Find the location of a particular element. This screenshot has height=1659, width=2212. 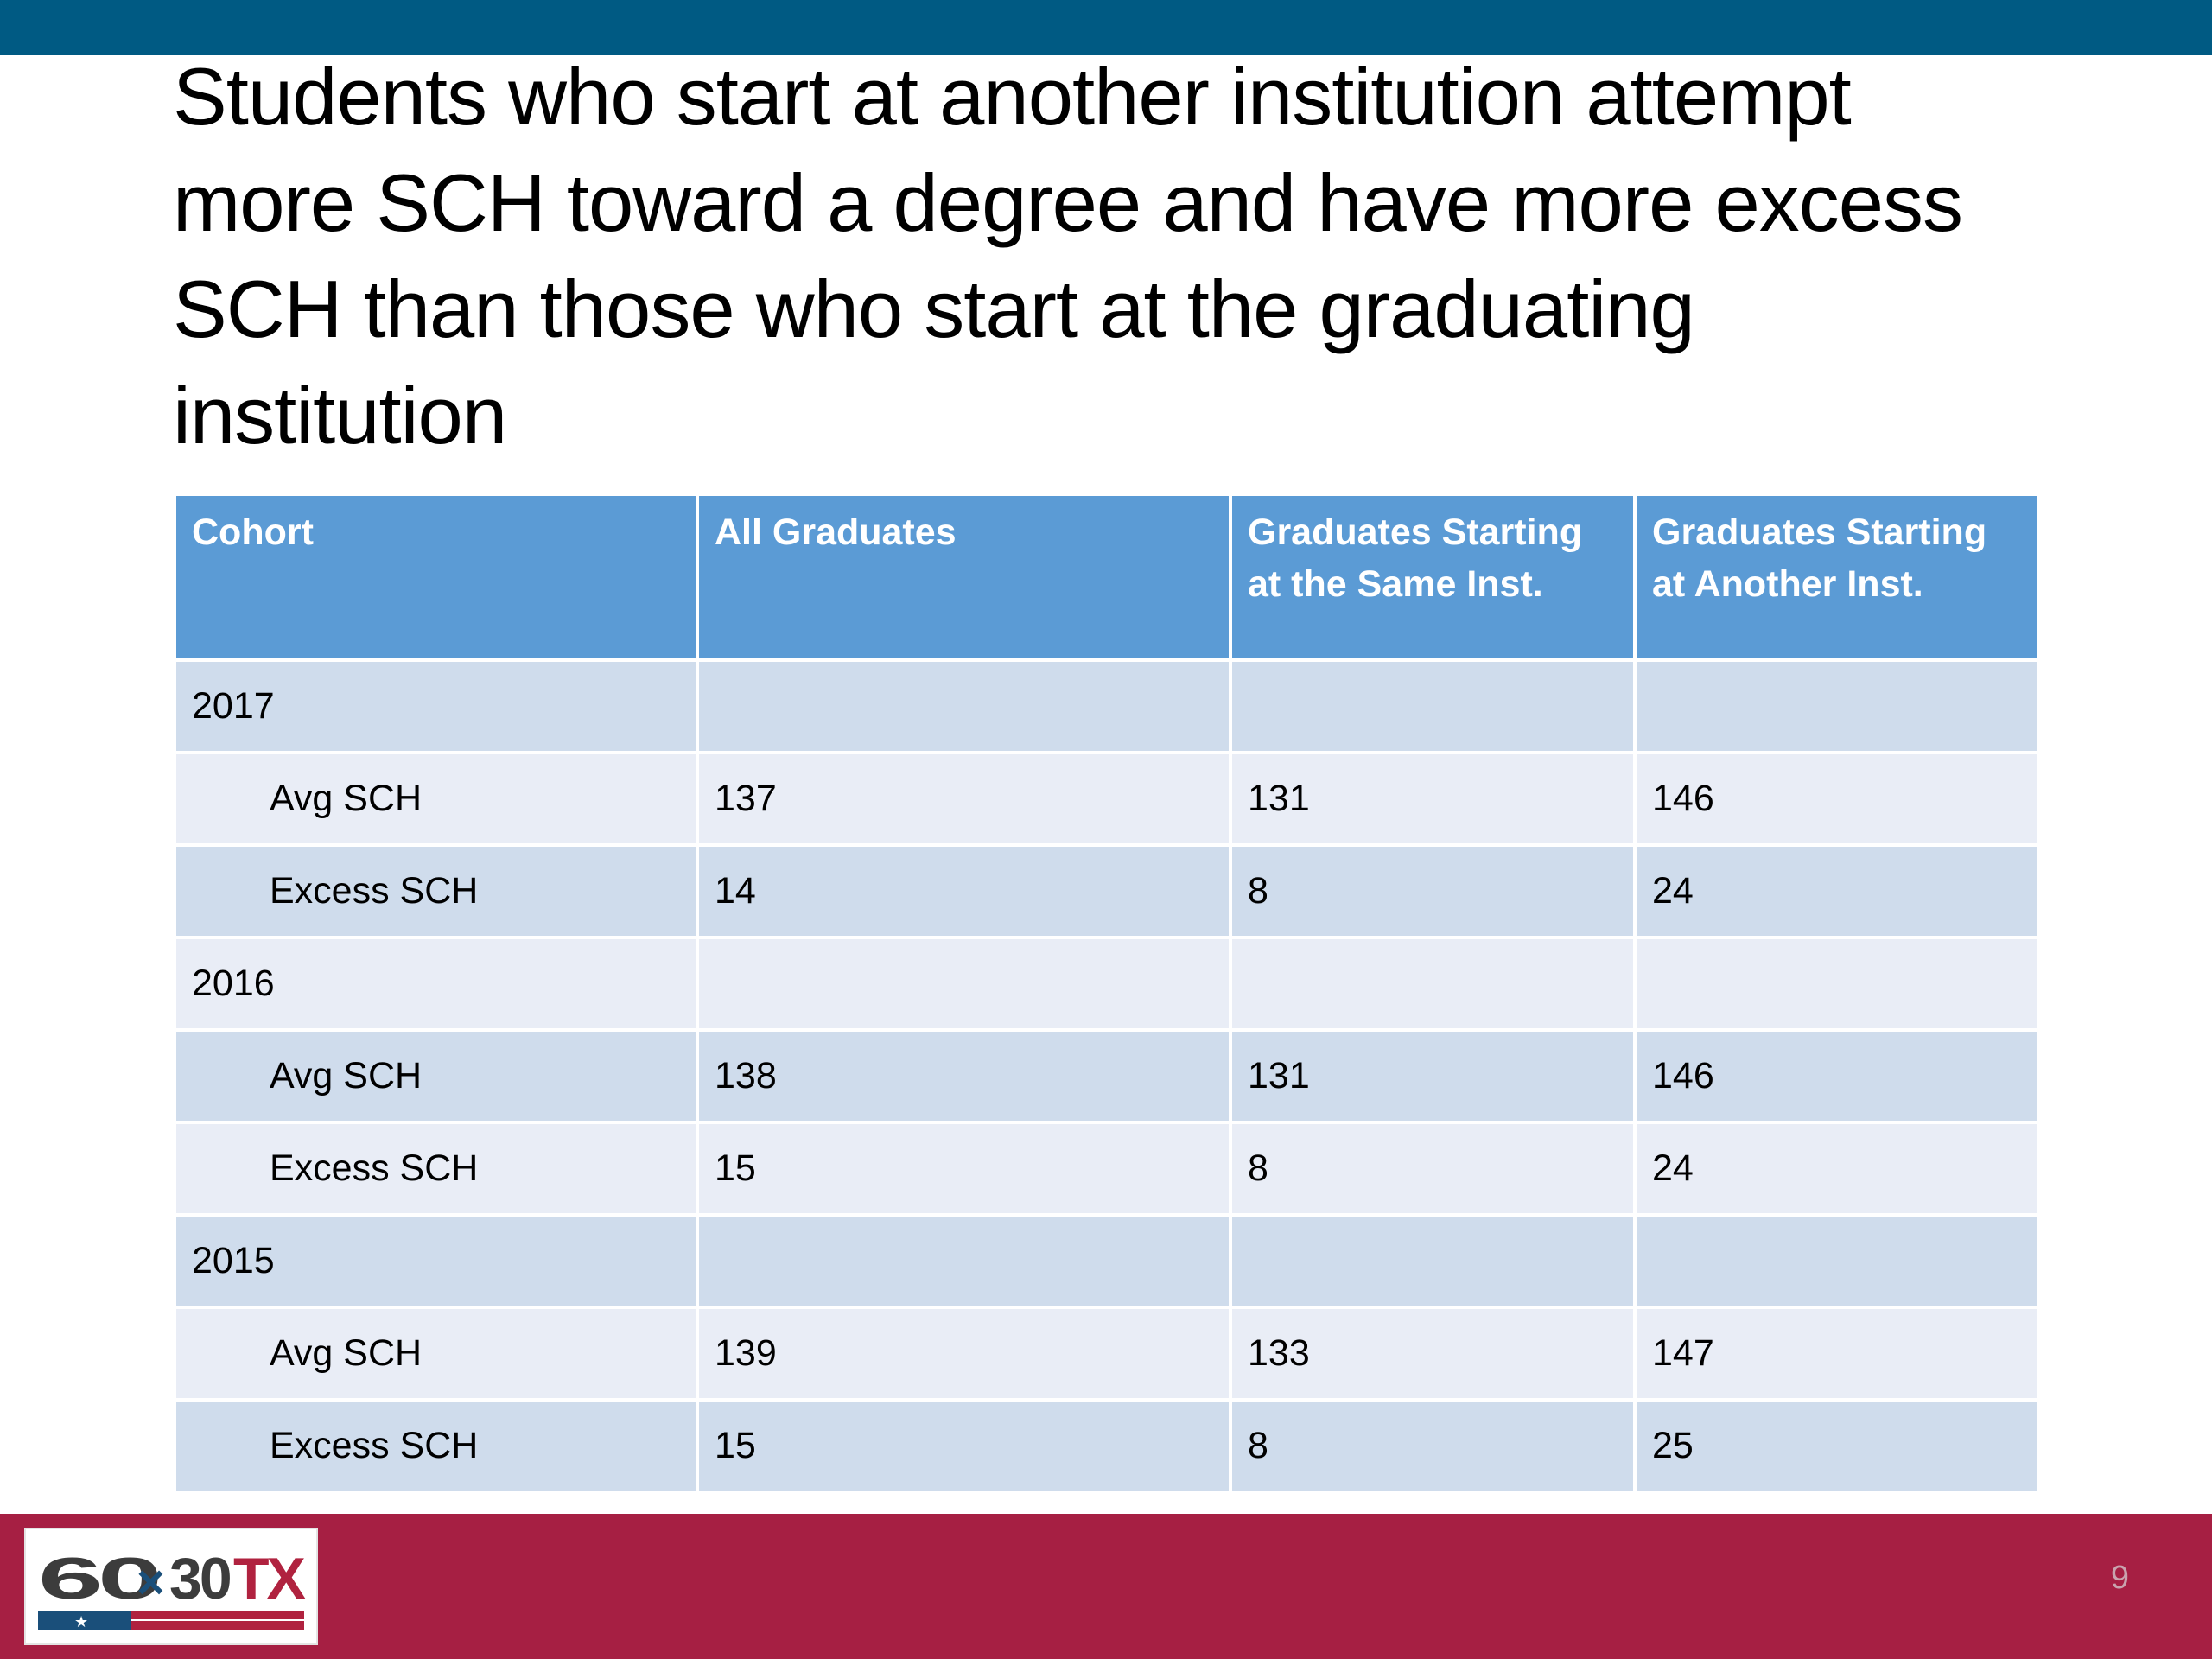

svg-text: TX is located at coordinates (269, 1578).